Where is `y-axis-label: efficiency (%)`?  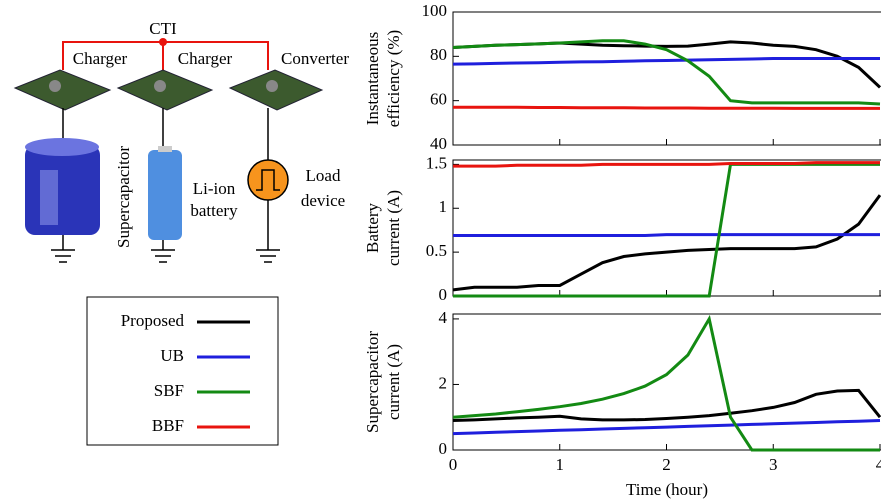 y-axis-label: efficiency (%) is located at coordinates (393, 78).